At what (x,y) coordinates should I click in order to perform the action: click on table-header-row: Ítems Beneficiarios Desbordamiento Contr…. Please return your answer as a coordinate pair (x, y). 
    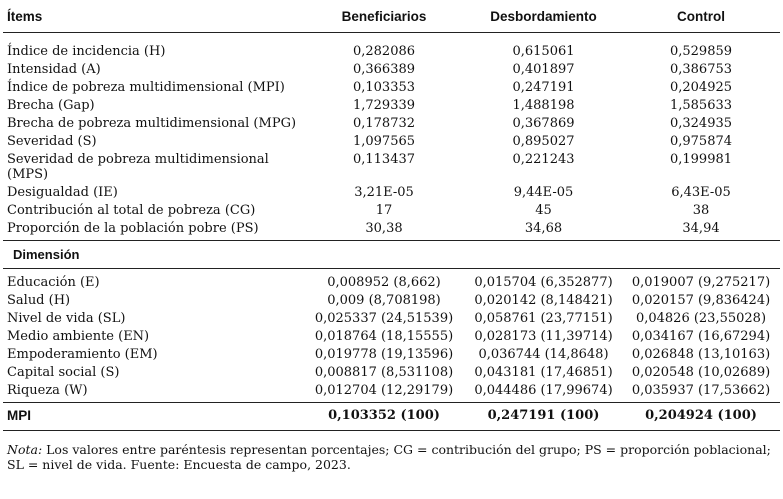
    Looking at the image, I should click on (391, 16).